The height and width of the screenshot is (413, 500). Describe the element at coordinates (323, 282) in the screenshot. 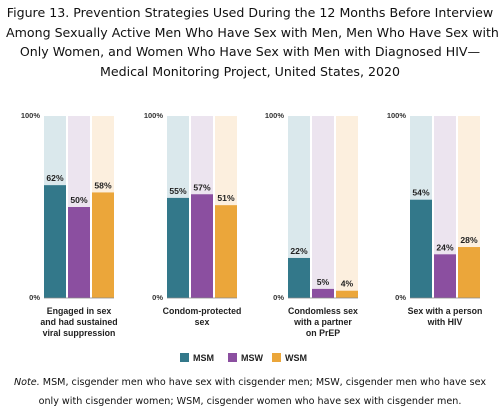

I see `data-label: 5%` at that location.